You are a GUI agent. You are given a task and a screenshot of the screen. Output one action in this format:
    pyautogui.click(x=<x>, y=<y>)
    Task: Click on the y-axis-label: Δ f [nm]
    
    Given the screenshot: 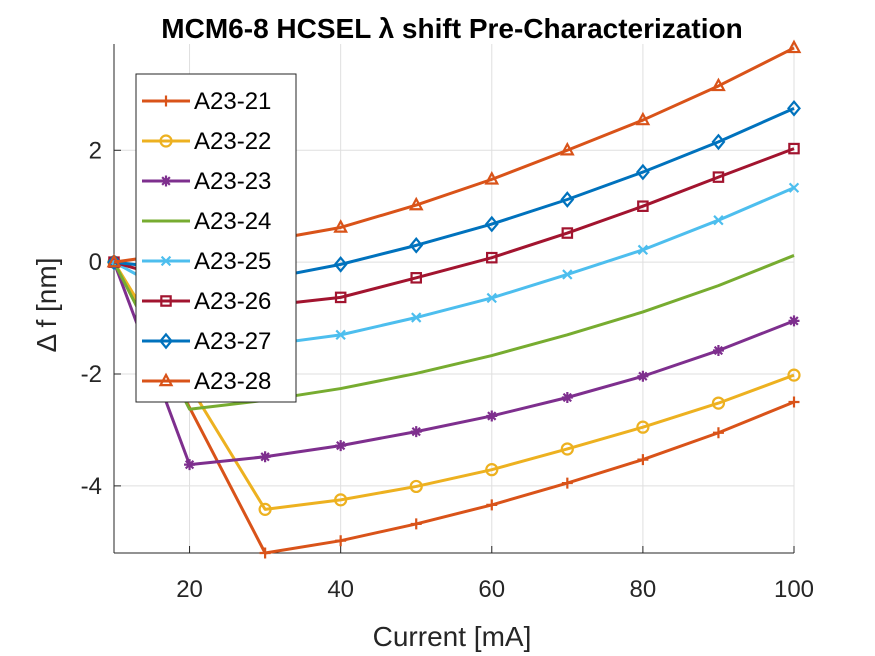 What is the action you would take?
    pyautogui.click(x=46, y=305)
    